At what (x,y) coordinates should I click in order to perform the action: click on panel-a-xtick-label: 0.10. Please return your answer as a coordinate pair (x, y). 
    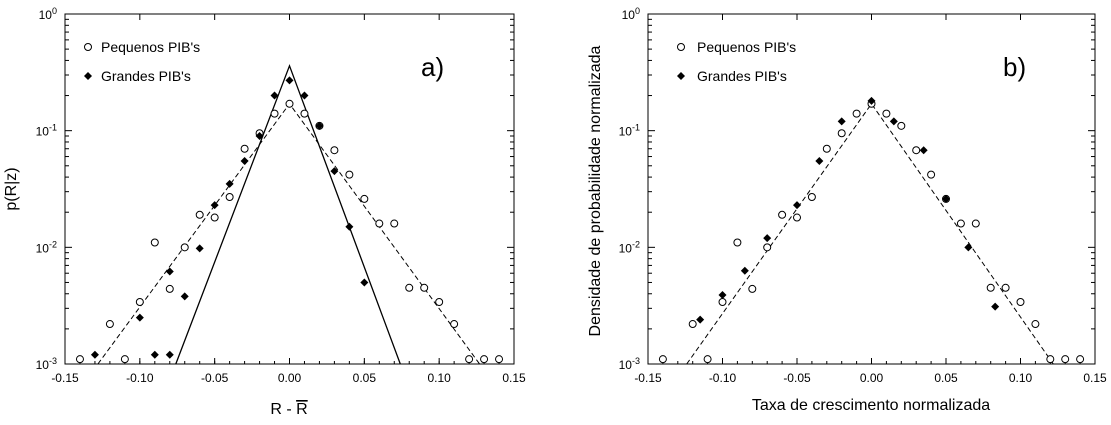
    Looking at the image, I should click on (439, 378).